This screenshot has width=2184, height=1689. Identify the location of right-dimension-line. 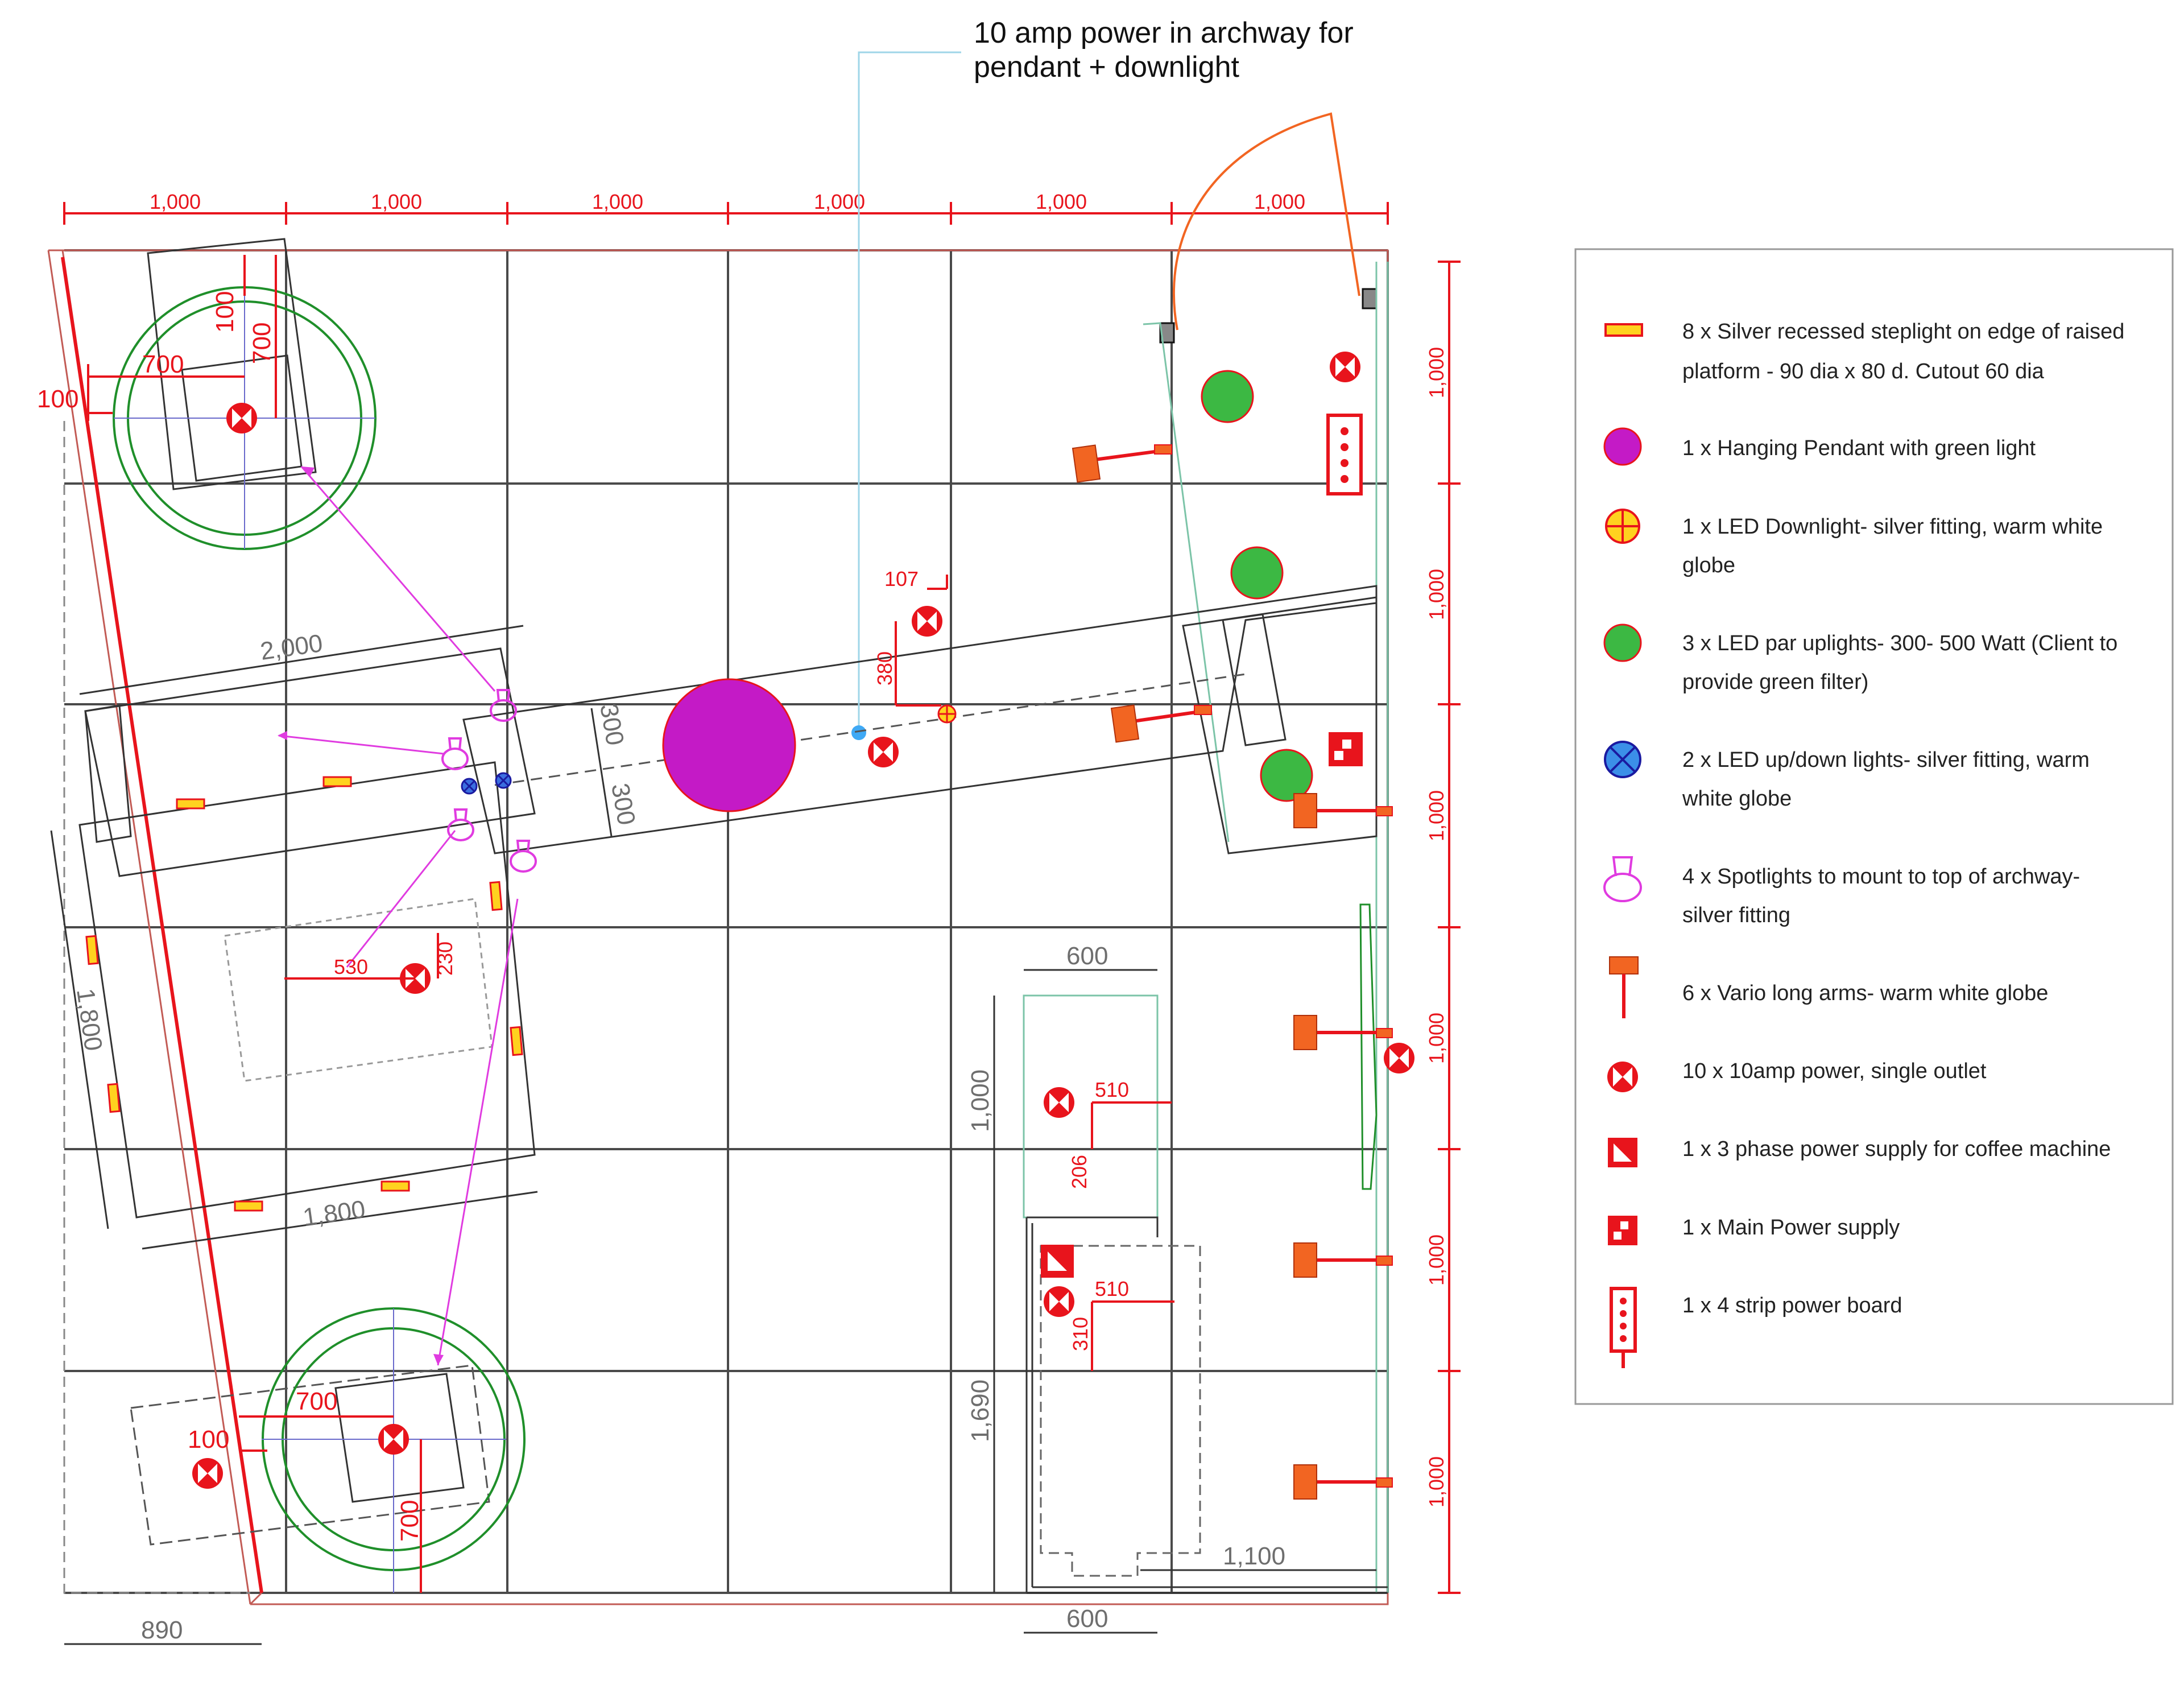
(1449, 927).